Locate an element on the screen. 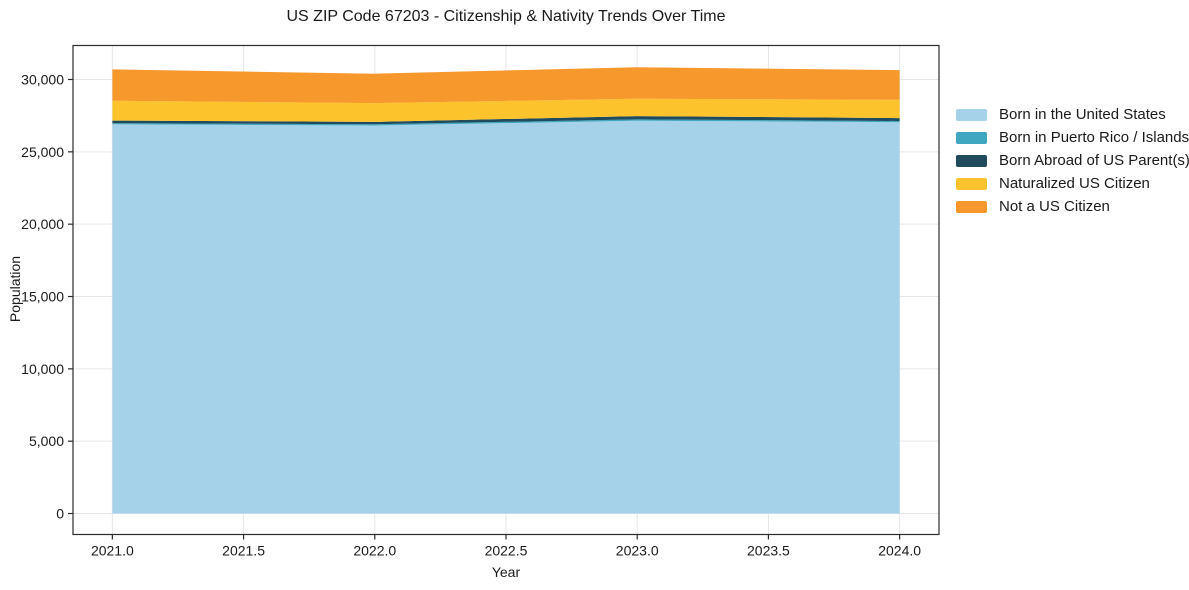  legend-item-born-in-puerto-rico-islands: Born in Puerto Rico / Islands is located at coordinates (1072, 137).